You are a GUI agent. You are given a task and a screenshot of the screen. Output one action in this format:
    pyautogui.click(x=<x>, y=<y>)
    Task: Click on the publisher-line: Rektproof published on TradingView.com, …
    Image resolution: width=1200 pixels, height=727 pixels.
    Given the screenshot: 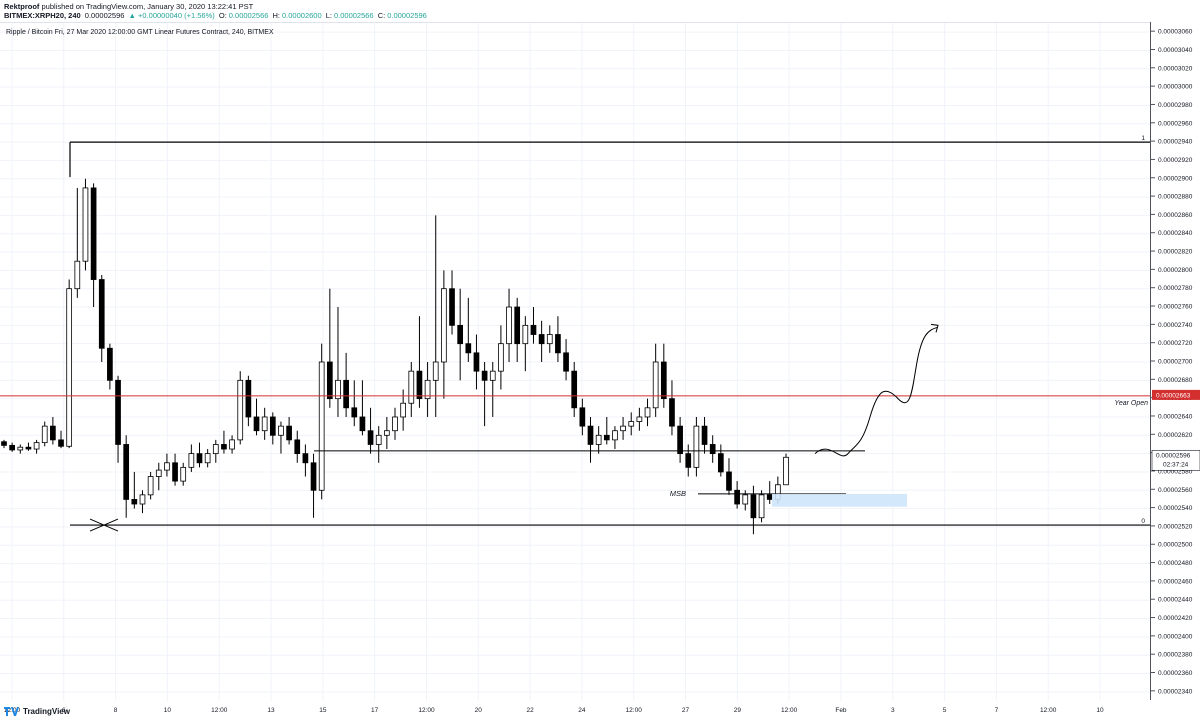 What is the action you would take?
    pyautogui.click(x=128, y=7)
    